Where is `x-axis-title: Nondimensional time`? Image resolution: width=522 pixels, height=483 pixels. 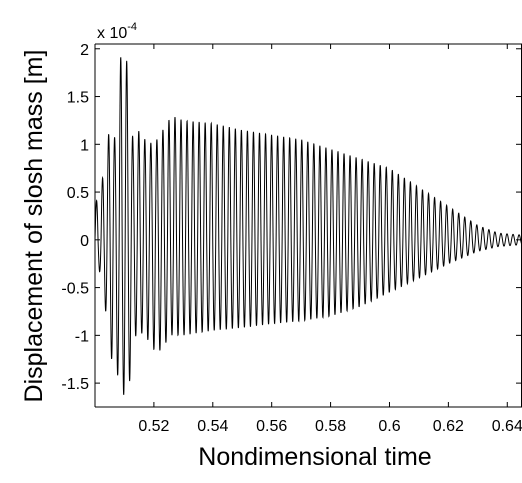 x-axis-title: Nondimensional time is located at coordinates (314, 457).